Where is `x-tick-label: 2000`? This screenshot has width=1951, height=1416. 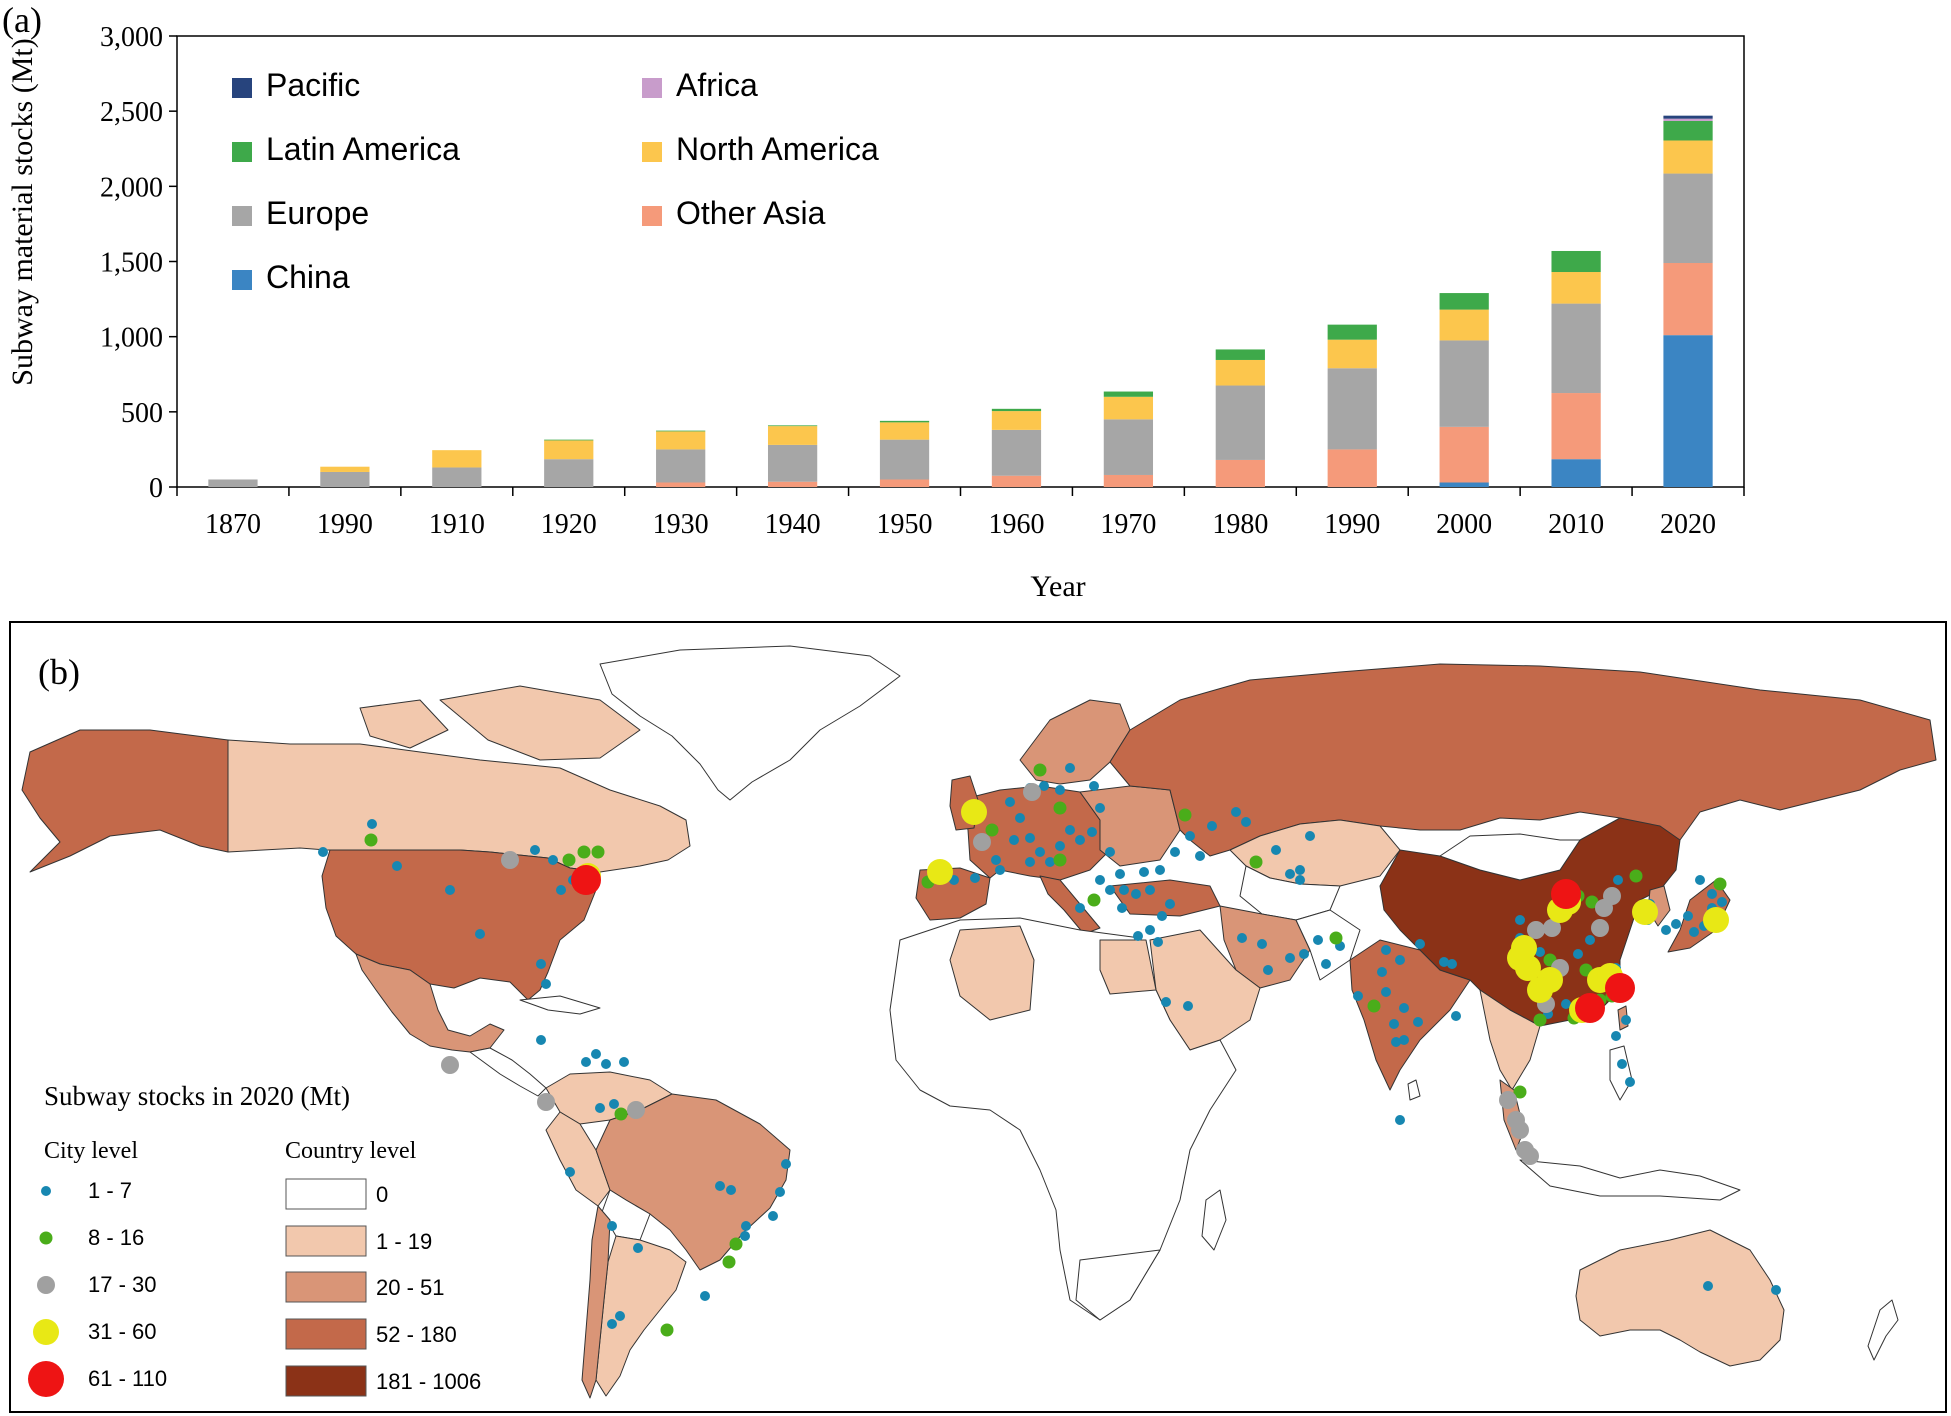 x-tick-label: 2000 is located at coordinates (1464, 524).